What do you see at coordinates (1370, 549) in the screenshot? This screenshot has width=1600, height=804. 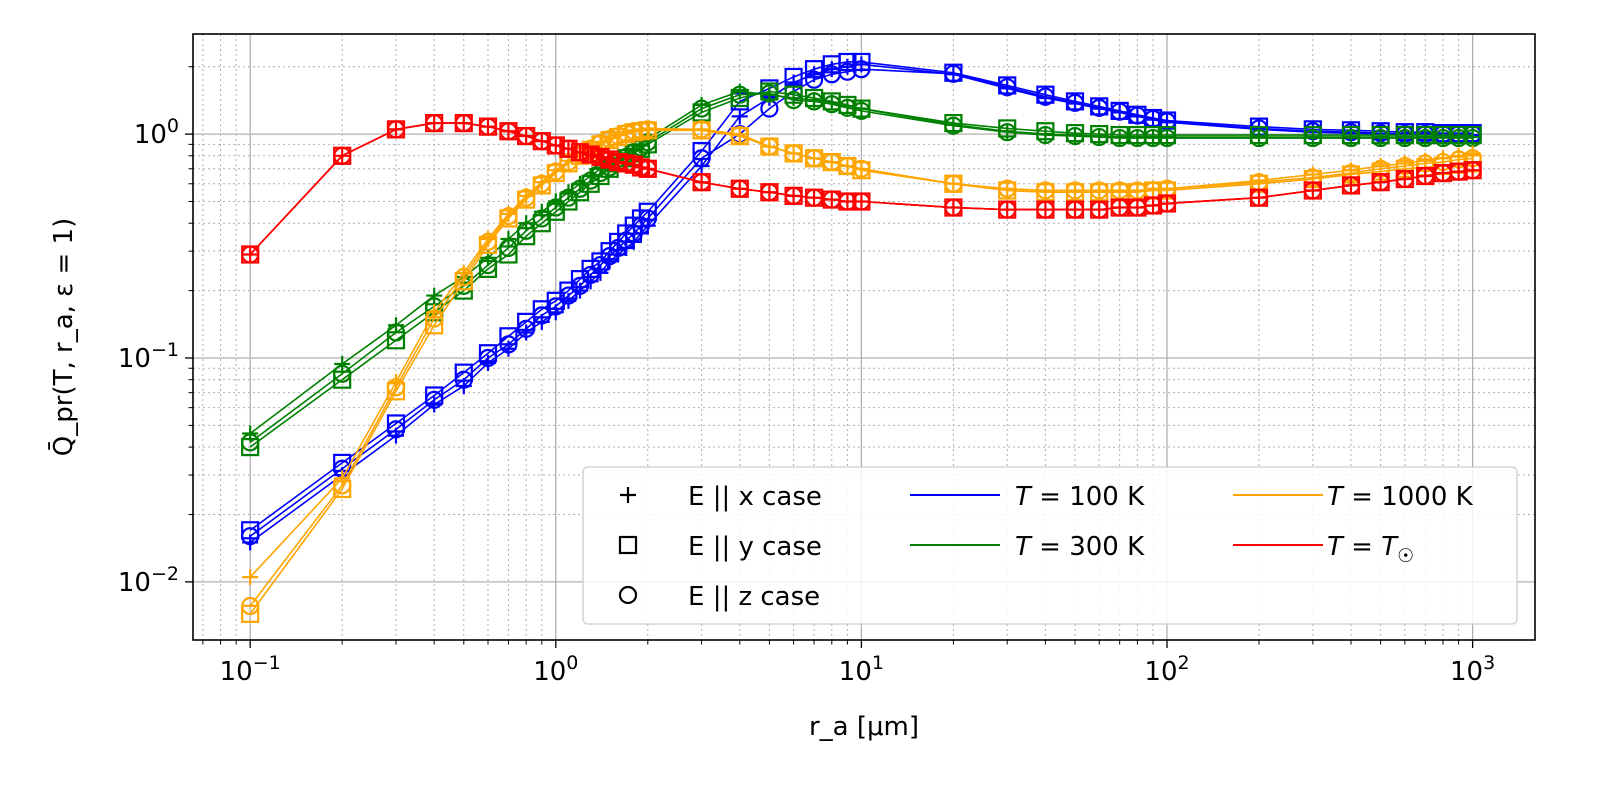 I see `legend-series-label: T = T☉` at bounding box center [1370, 549].